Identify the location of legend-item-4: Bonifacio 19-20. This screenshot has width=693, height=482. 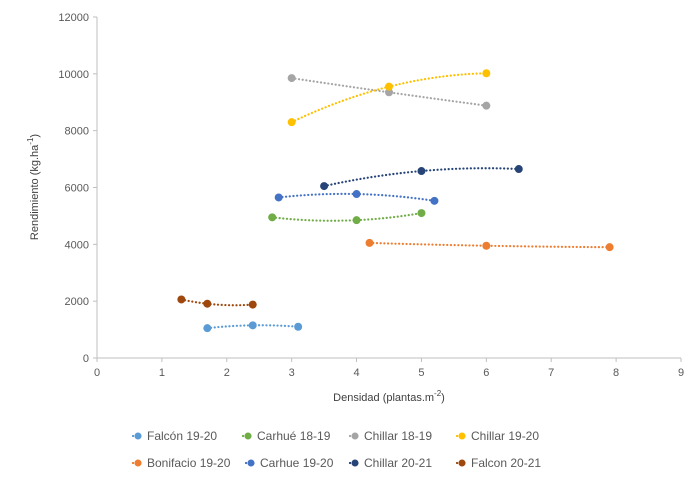
(181, 463).